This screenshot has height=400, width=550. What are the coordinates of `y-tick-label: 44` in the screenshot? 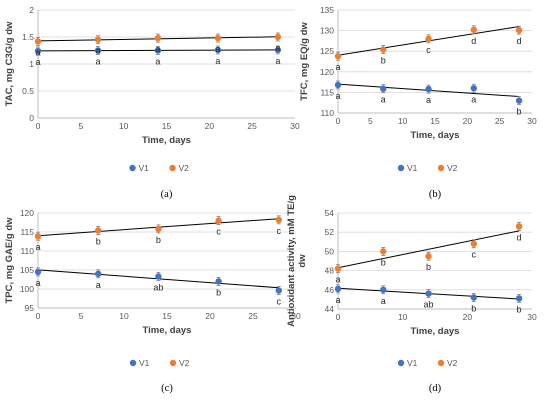 It's located at (330, 309).